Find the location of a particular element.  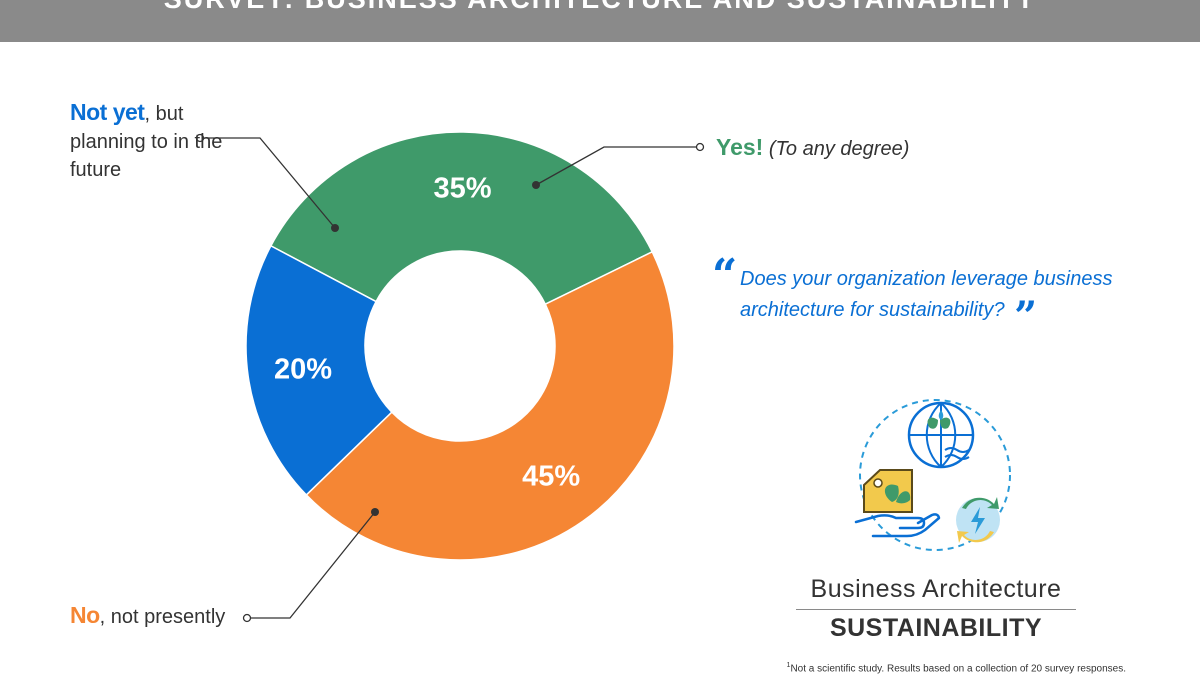

legend-yes-rest: (To any degree) is located at coordinates (839, 149).